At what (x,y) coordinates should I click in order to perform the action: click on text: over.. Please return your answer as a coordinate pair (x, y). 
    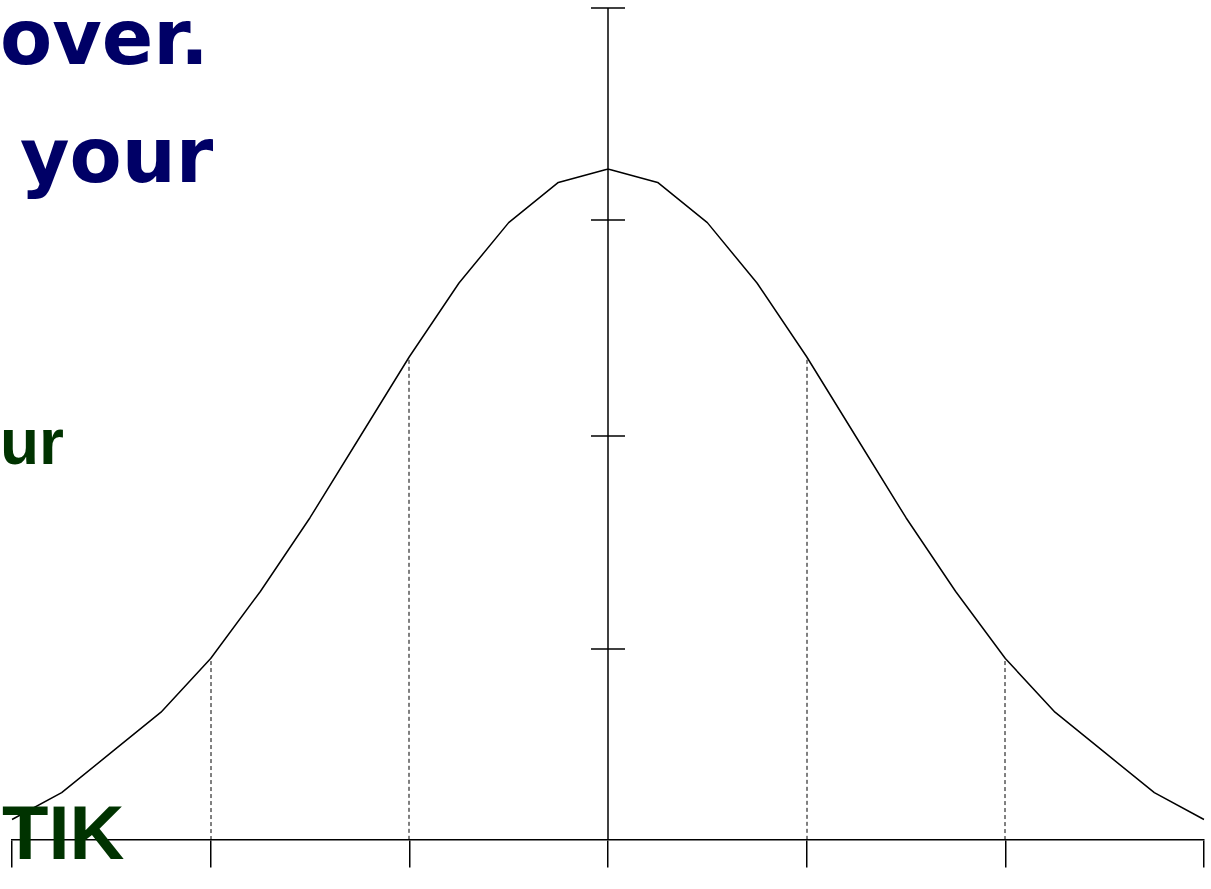
    Looking at the image, I should click on (104, 41).